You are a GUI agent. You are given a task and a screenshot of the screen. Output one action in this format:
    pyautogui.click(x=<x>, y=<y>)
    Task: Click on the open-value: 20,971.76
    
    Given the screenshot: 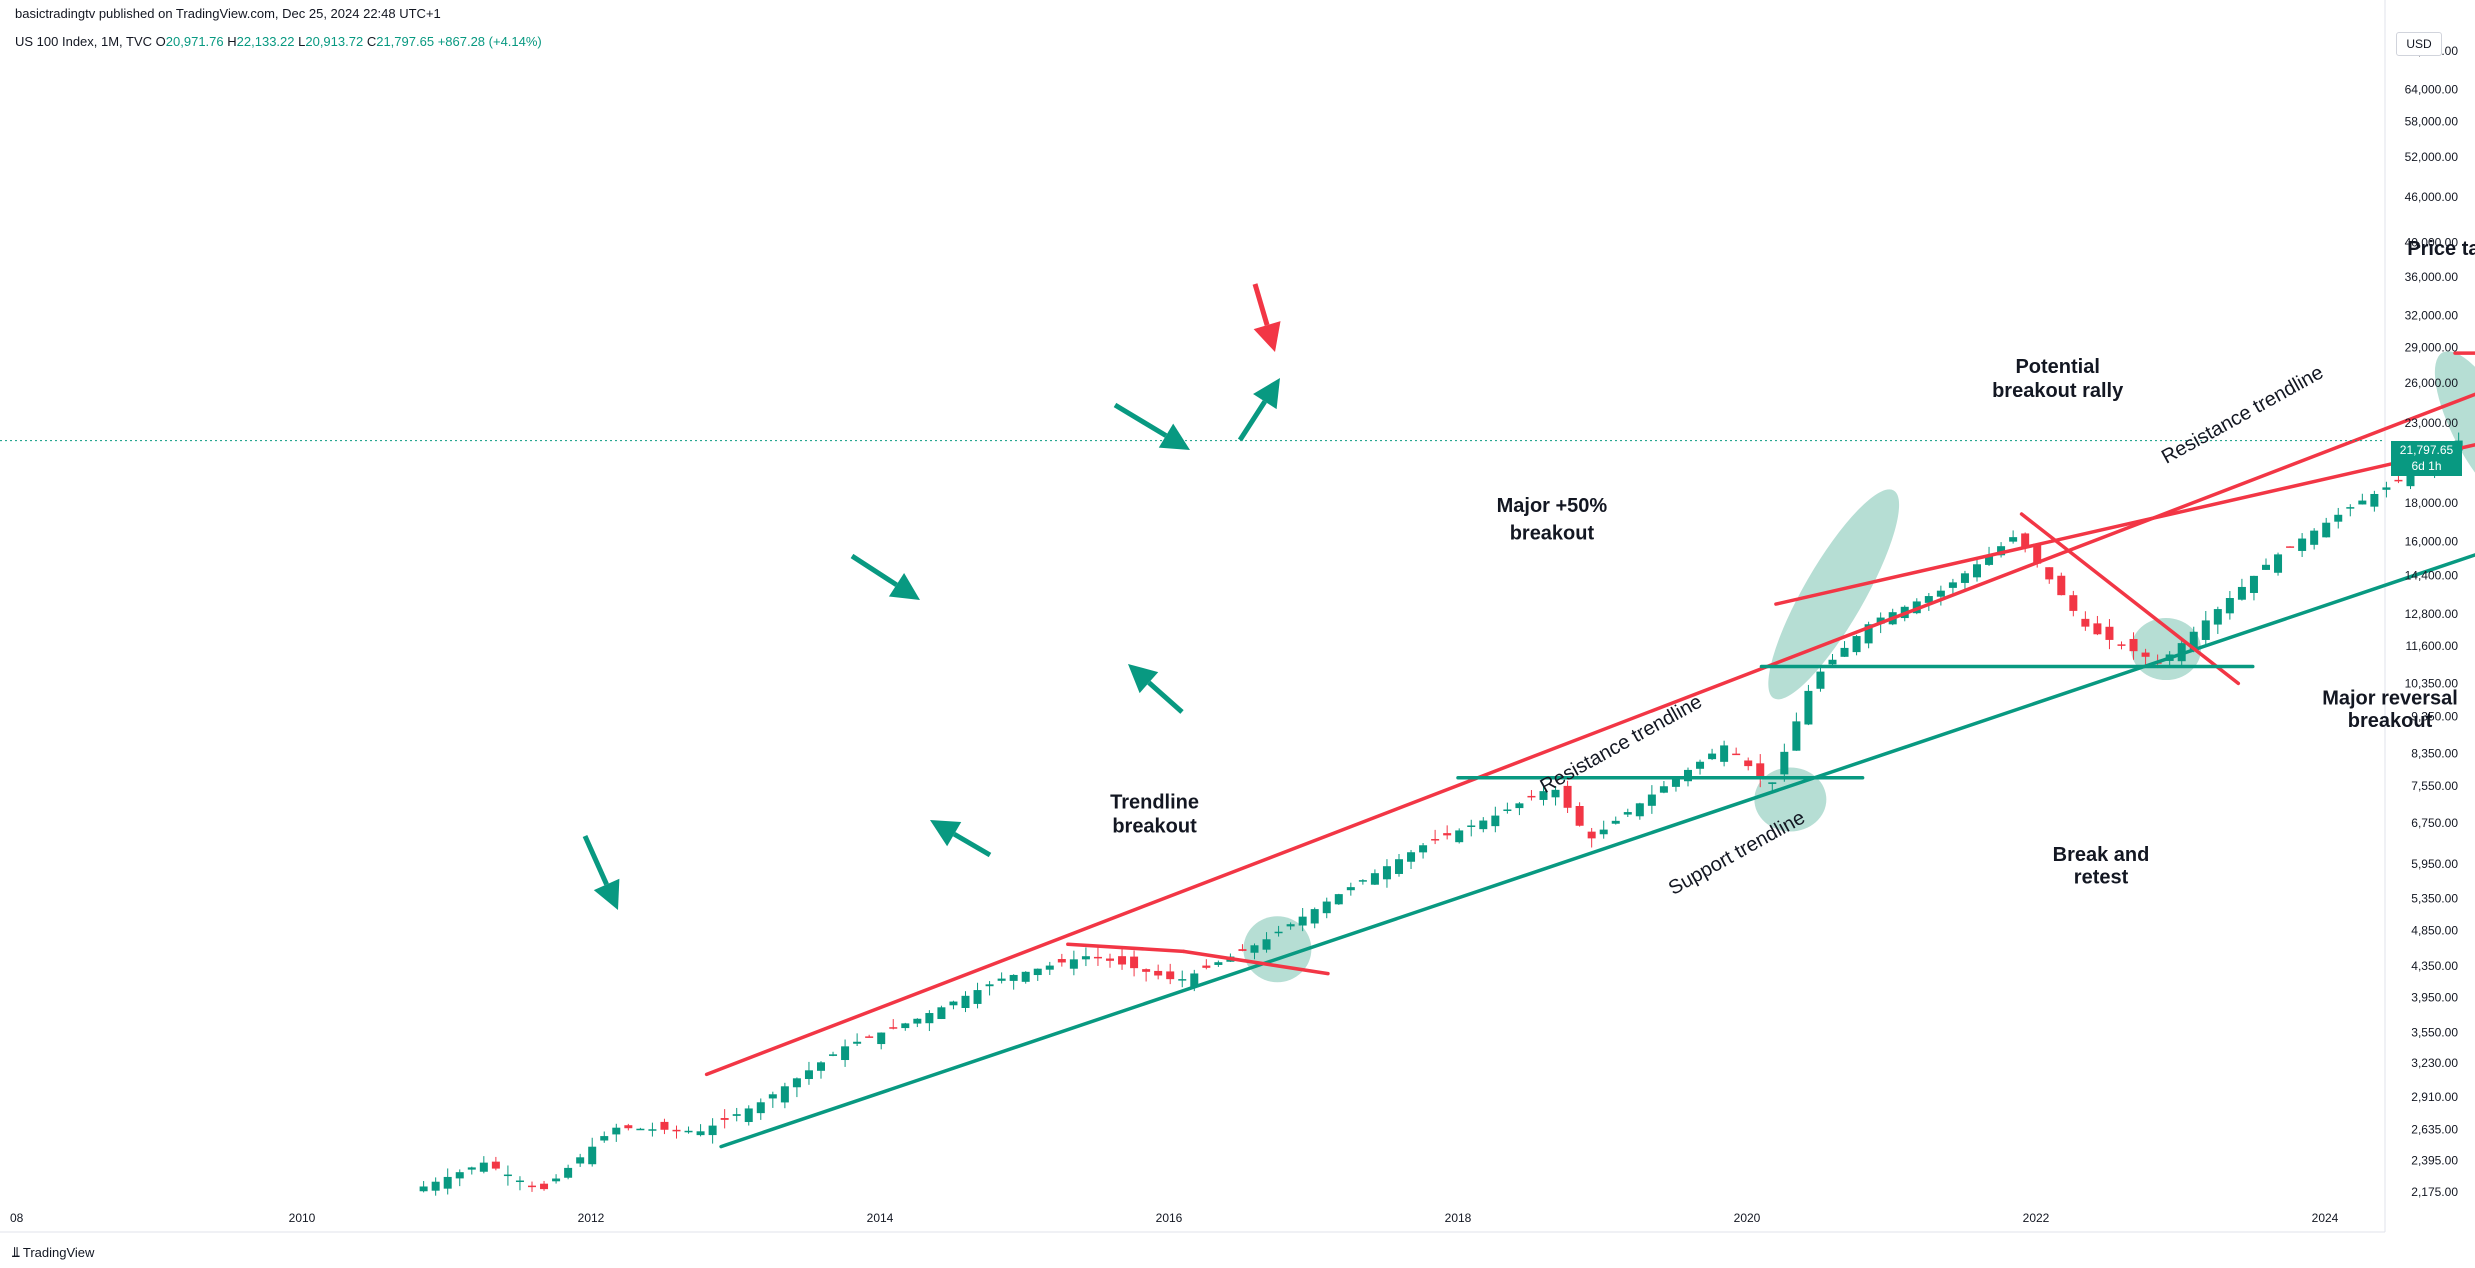 What is the action you would take?
    pyautogui.click(x=194, y=41)
    